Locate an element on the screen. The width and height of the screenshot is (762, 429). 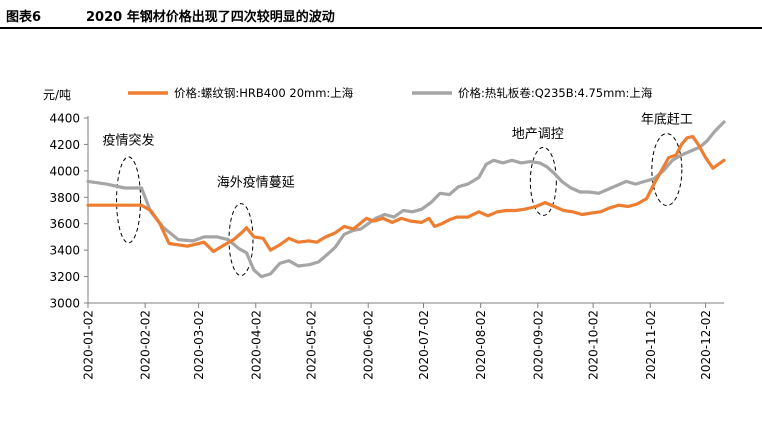
x-tick-label: 2020-03-02 is located at coordinates (199, 345).